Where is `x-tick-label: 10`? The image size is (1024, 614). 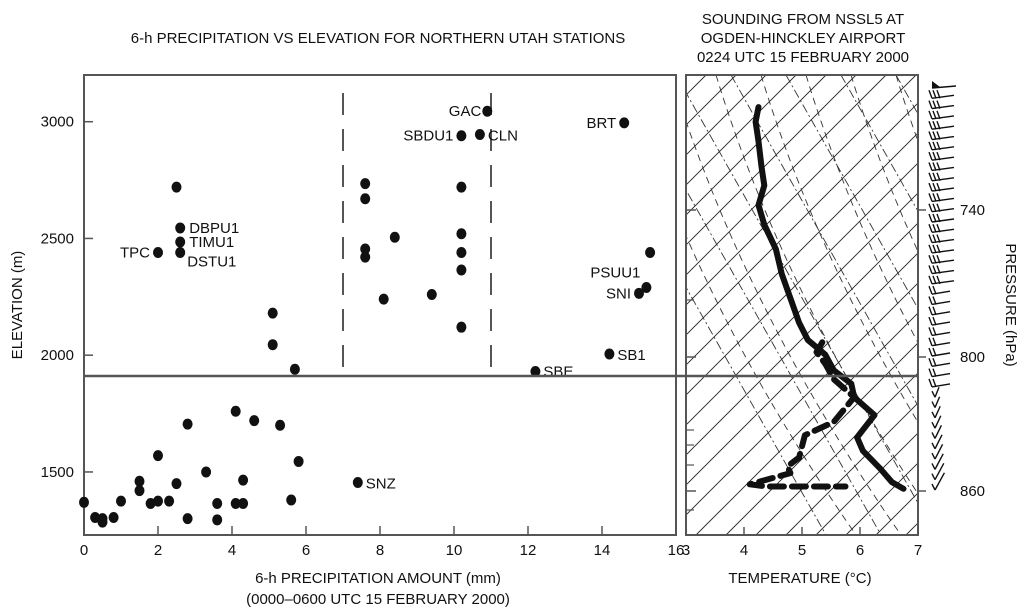
x-tick-label: 10 is located at coordinates (454, 550).